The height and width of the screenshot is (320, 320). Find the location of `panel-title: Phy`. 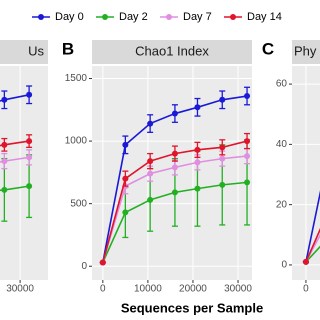

panel-title: Phy is located at coordinates (305, 50).